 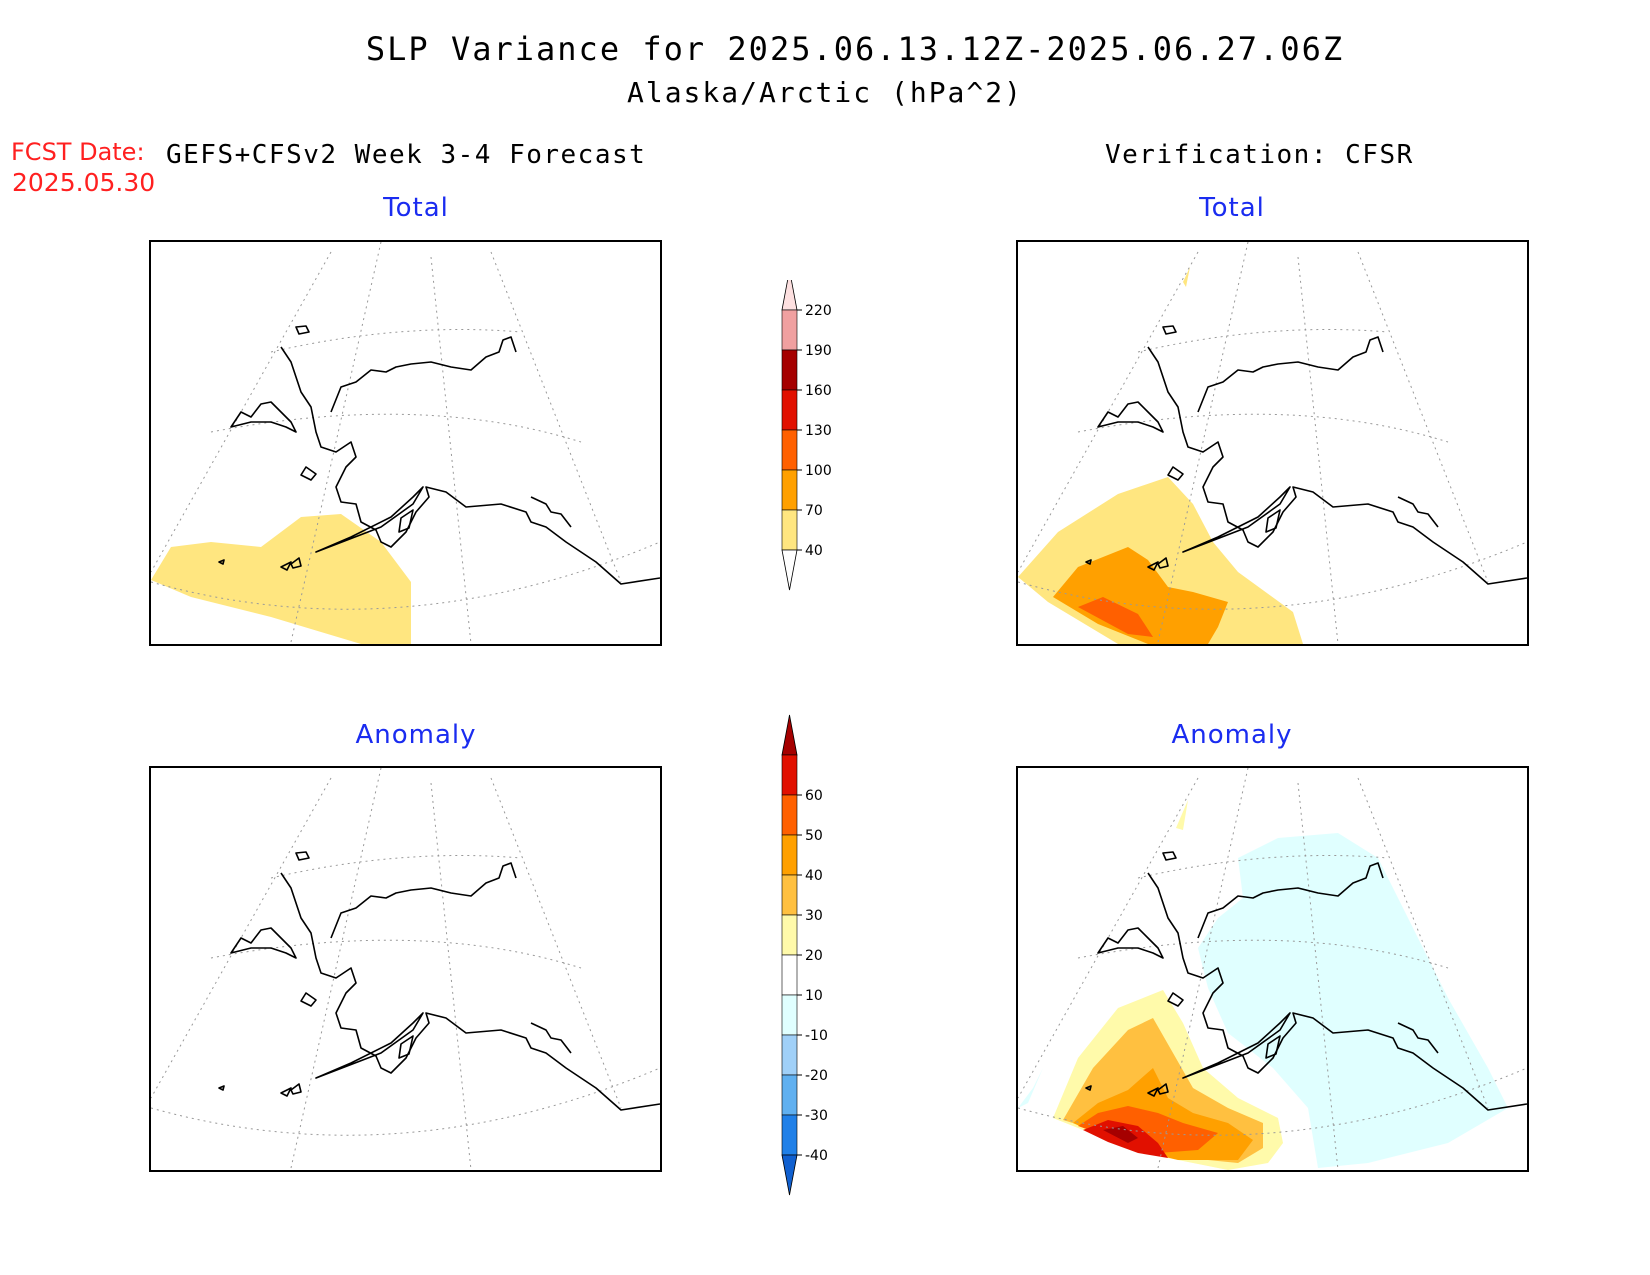 What do you see at coordinates (84, 182) in the screenshot?
I see `fcst-date-value: 2025.05.30` at bounding box center [84, 182].